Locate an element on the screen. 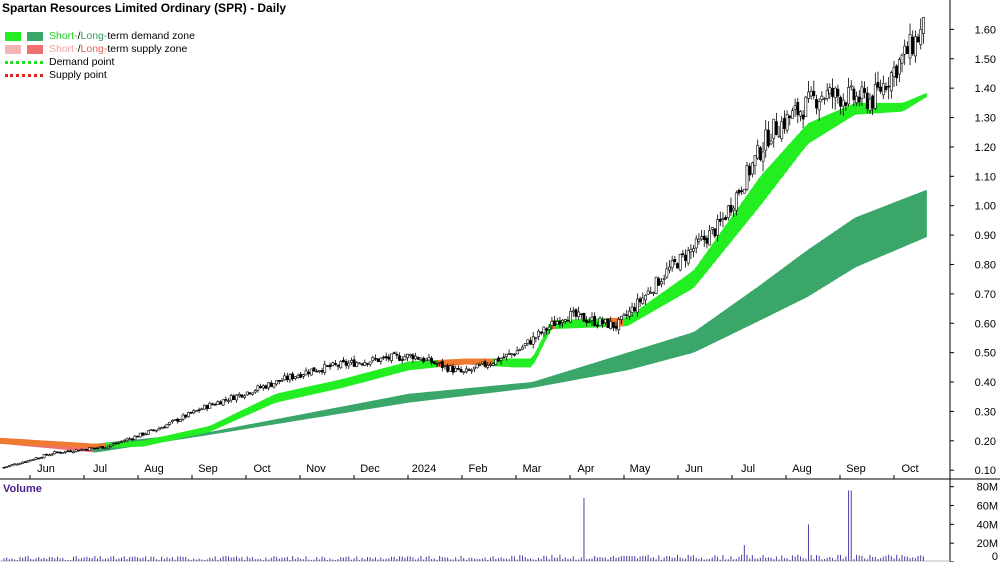 Image resolution: width=1000 pixels, height=562 pixels. x-tick-label: Feb is located at coordinates (478, 469).